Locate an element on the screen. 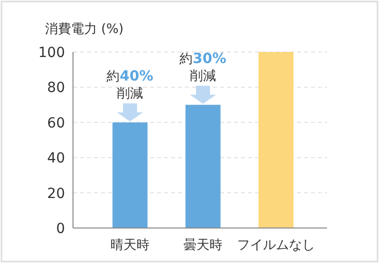  y-tick-label: 20 is located at coordinates (56, 194).